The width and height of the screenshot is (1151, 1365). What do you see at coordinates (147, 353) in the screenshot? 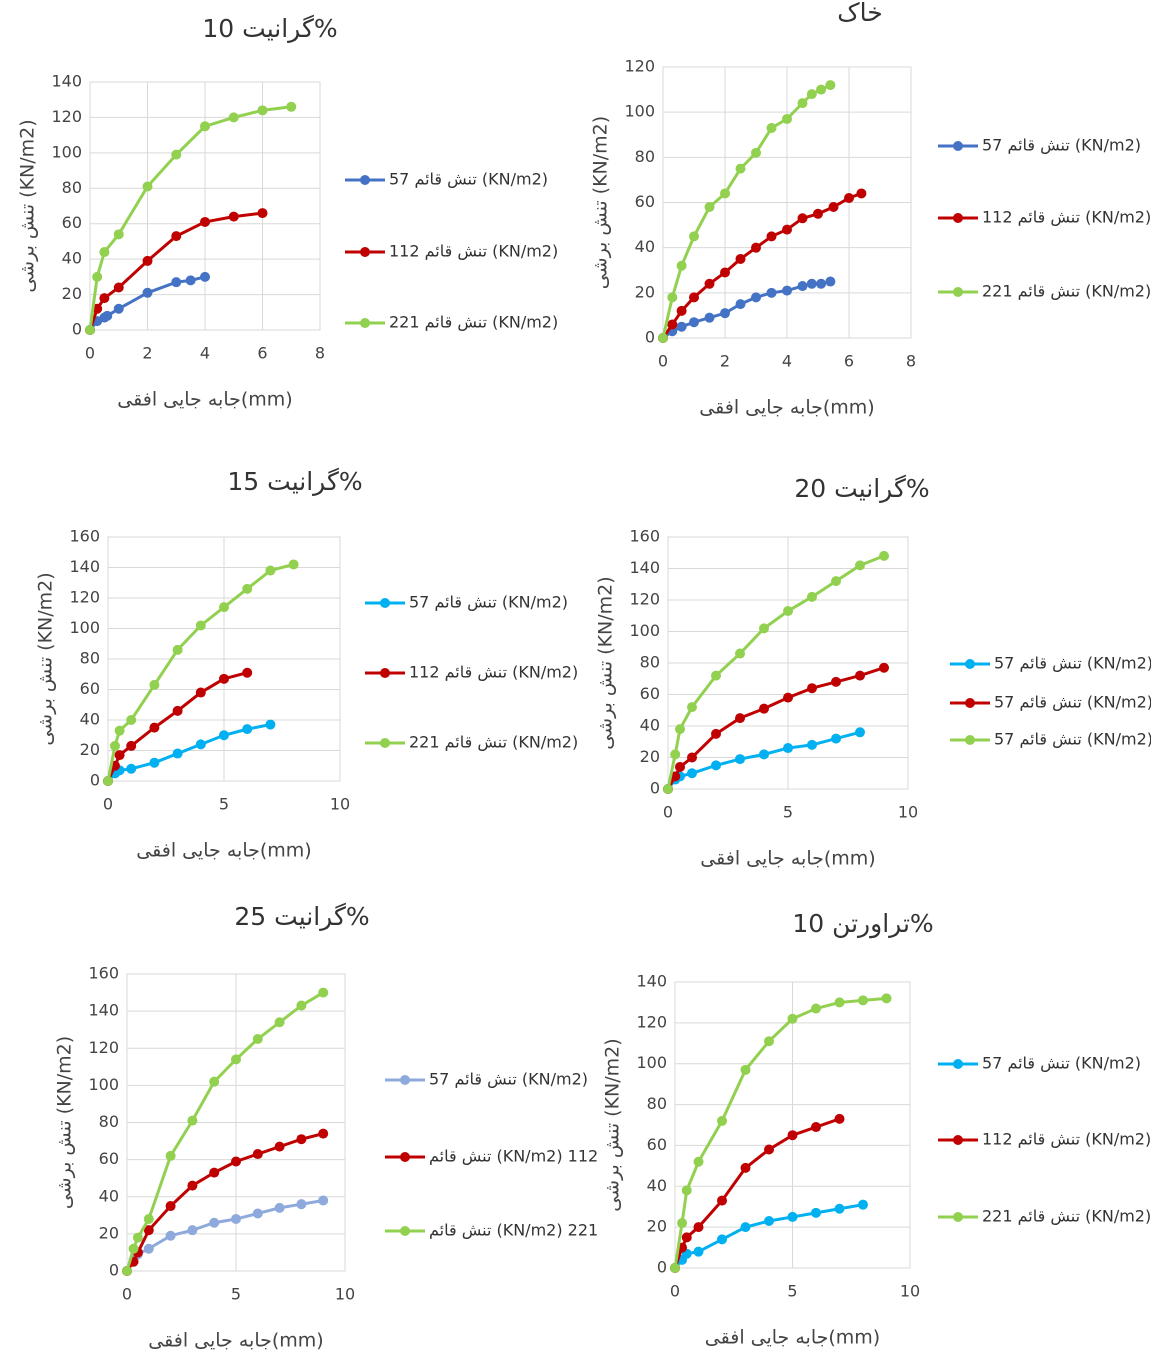
I see `x-tick-label: 2` at bounding box center [147, 353].